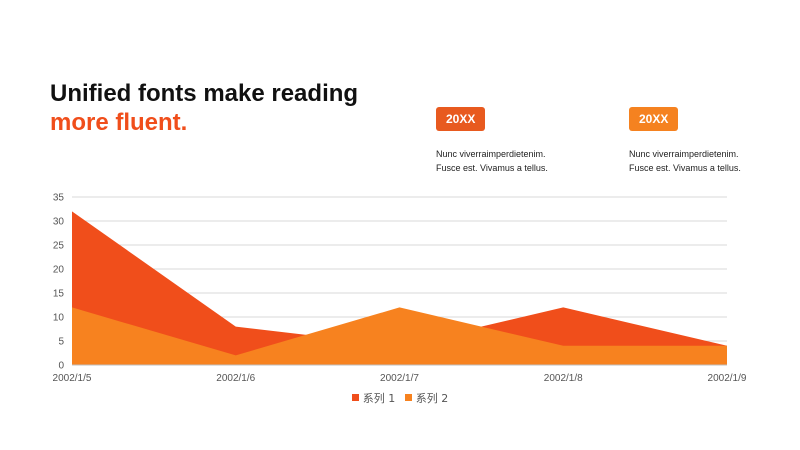  I want to click on x-tick-label: 2002/1/9, so click(727, 378).